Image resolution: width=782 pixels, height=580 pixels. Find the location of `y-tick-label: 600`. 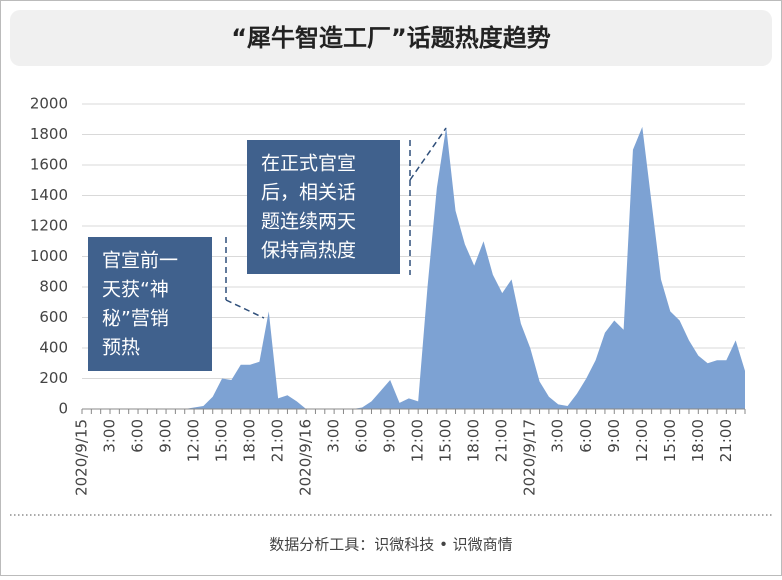

y-tick-label: 600 is located at coordinates (53, 317).